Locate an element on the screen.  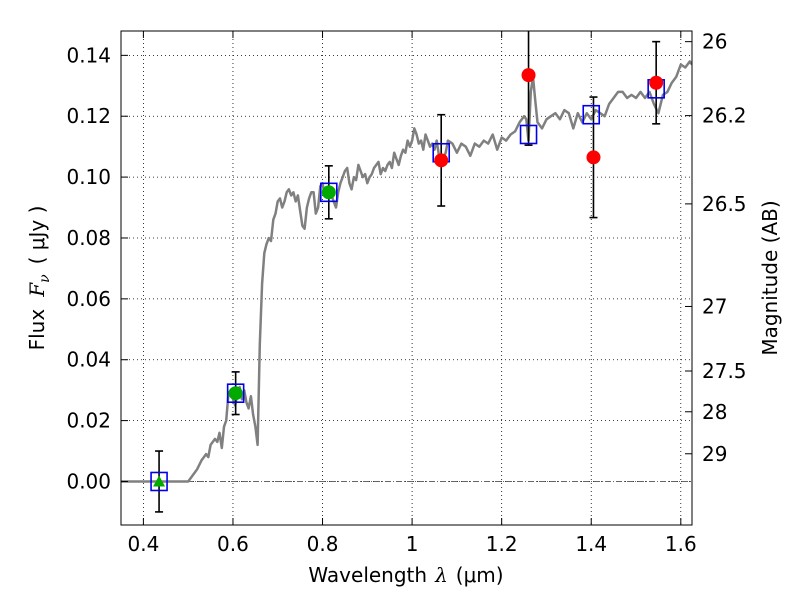
optical-point-triangle is located at coordinates (159, 481).